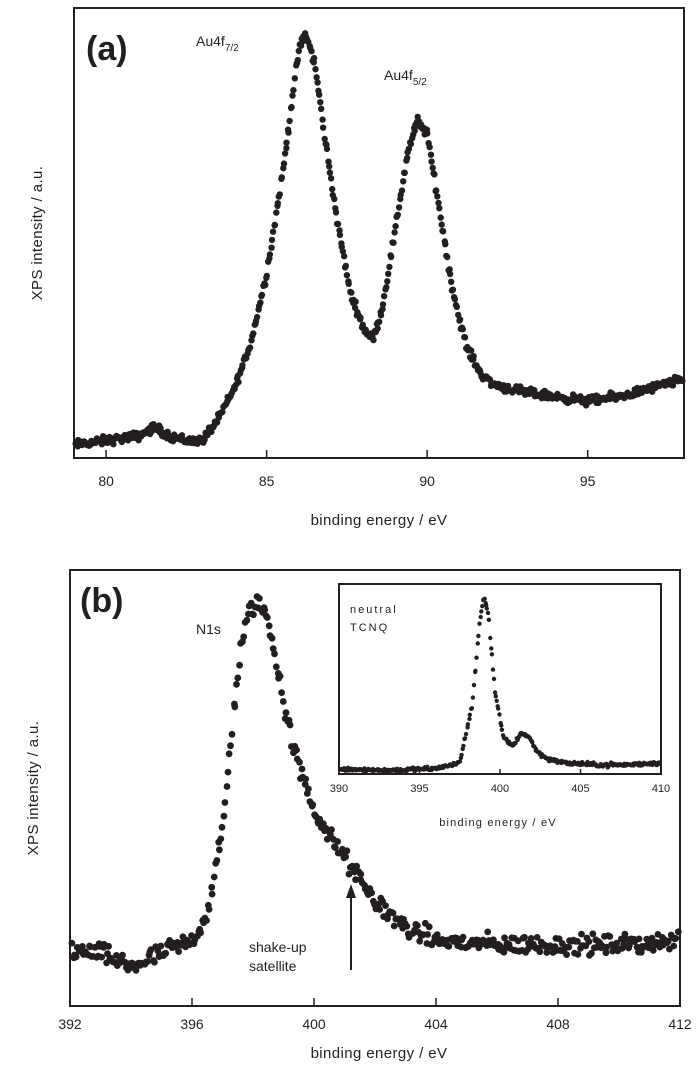 The image size is (699, 1072). What do you see at coordinates (101, 601) in the screenshot?
I see `panel-b-label: (b)` at bounding box center [101, 601].